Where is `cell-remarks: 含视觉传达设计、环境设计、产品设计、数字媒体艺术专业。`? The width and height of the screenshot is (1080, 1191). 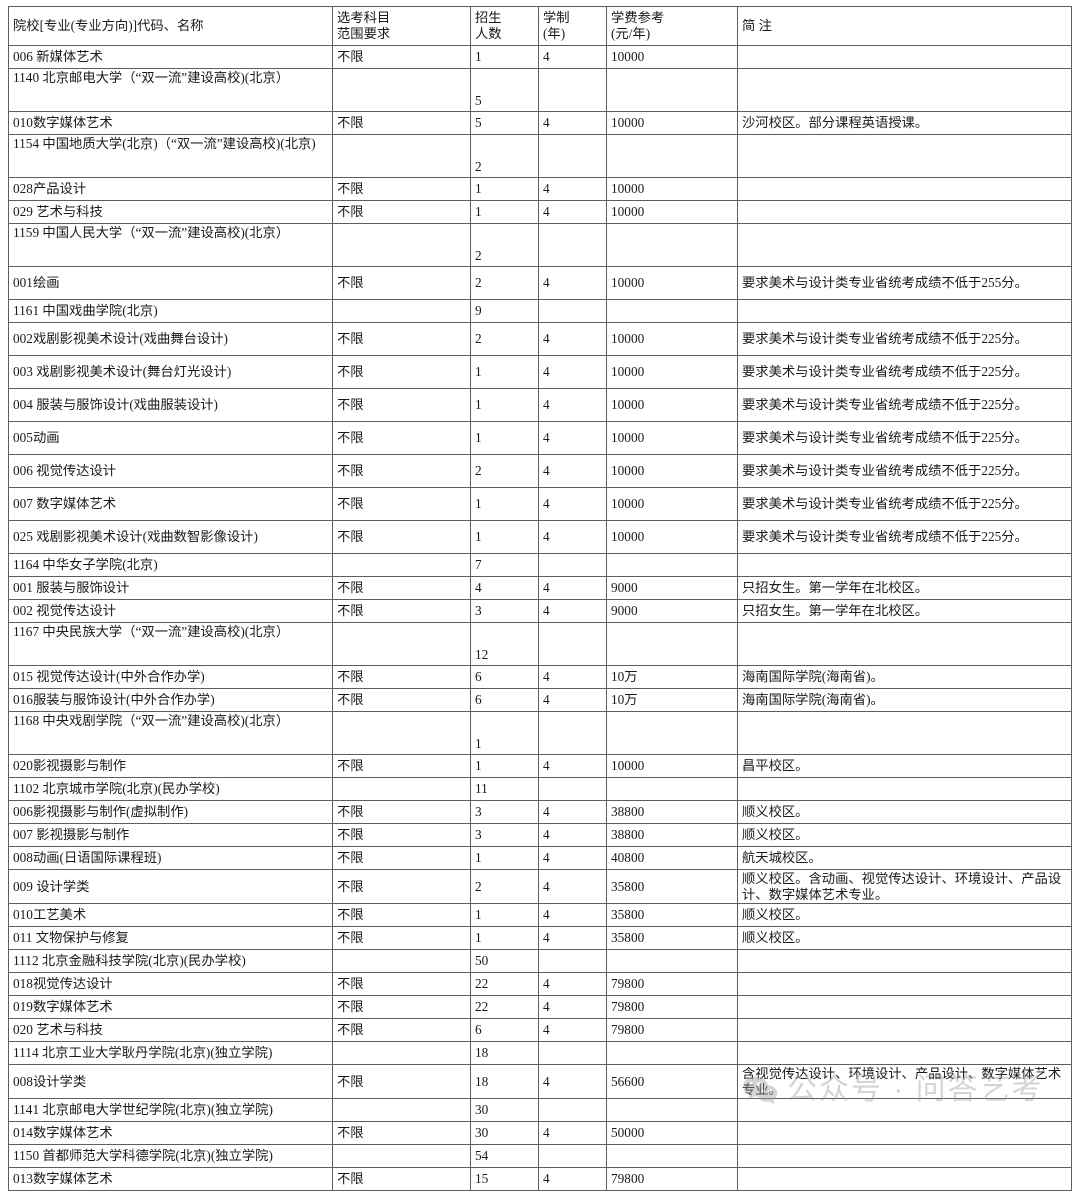 cell-remarks: 含视觉传达设计、环境设计、产品设计、数字媒体艺术专业。 is located at coordinates (904, 1081).